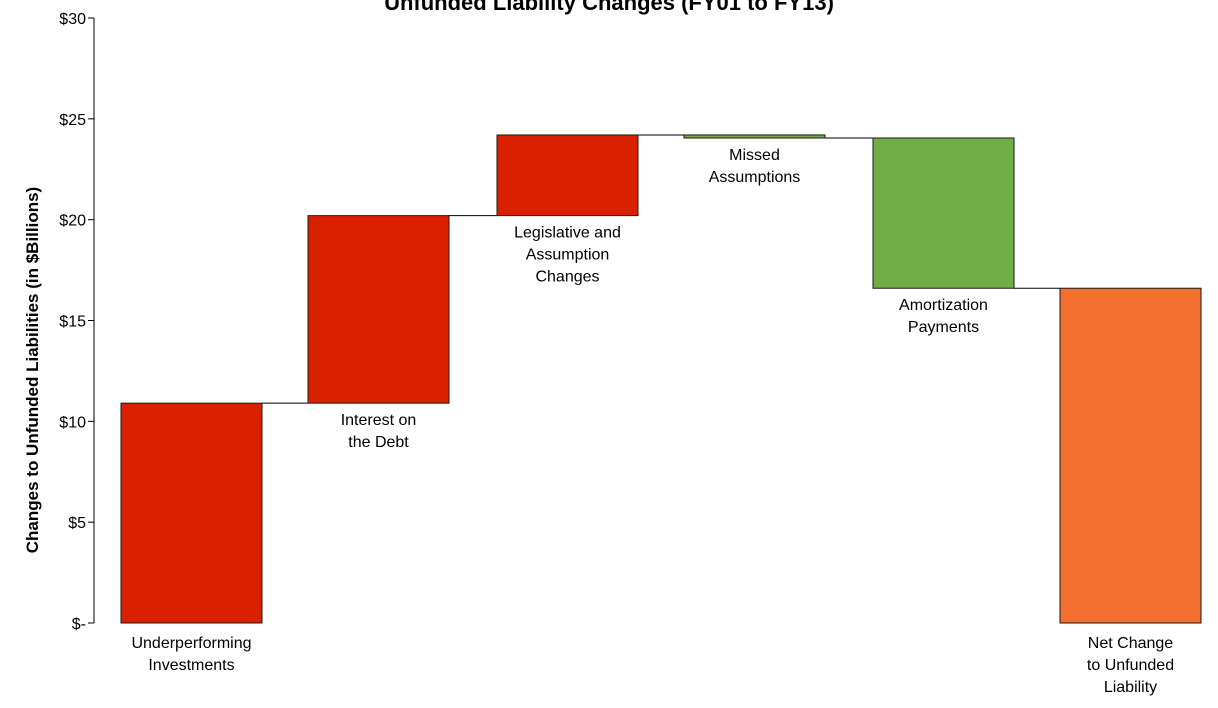 The height and width of the screenshot is (708, 1218). I want to click on category-label: Legislative and Assumption Changes, so click(567, 255).